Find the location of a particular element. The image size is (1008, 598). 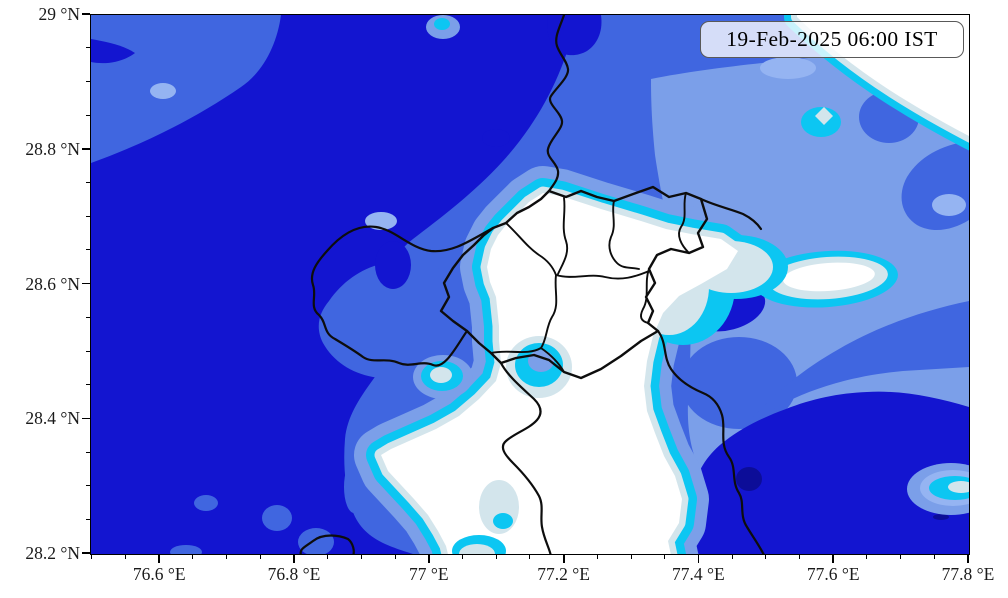

y-tick-label: 29 °N is located at coordinates (59, 14).